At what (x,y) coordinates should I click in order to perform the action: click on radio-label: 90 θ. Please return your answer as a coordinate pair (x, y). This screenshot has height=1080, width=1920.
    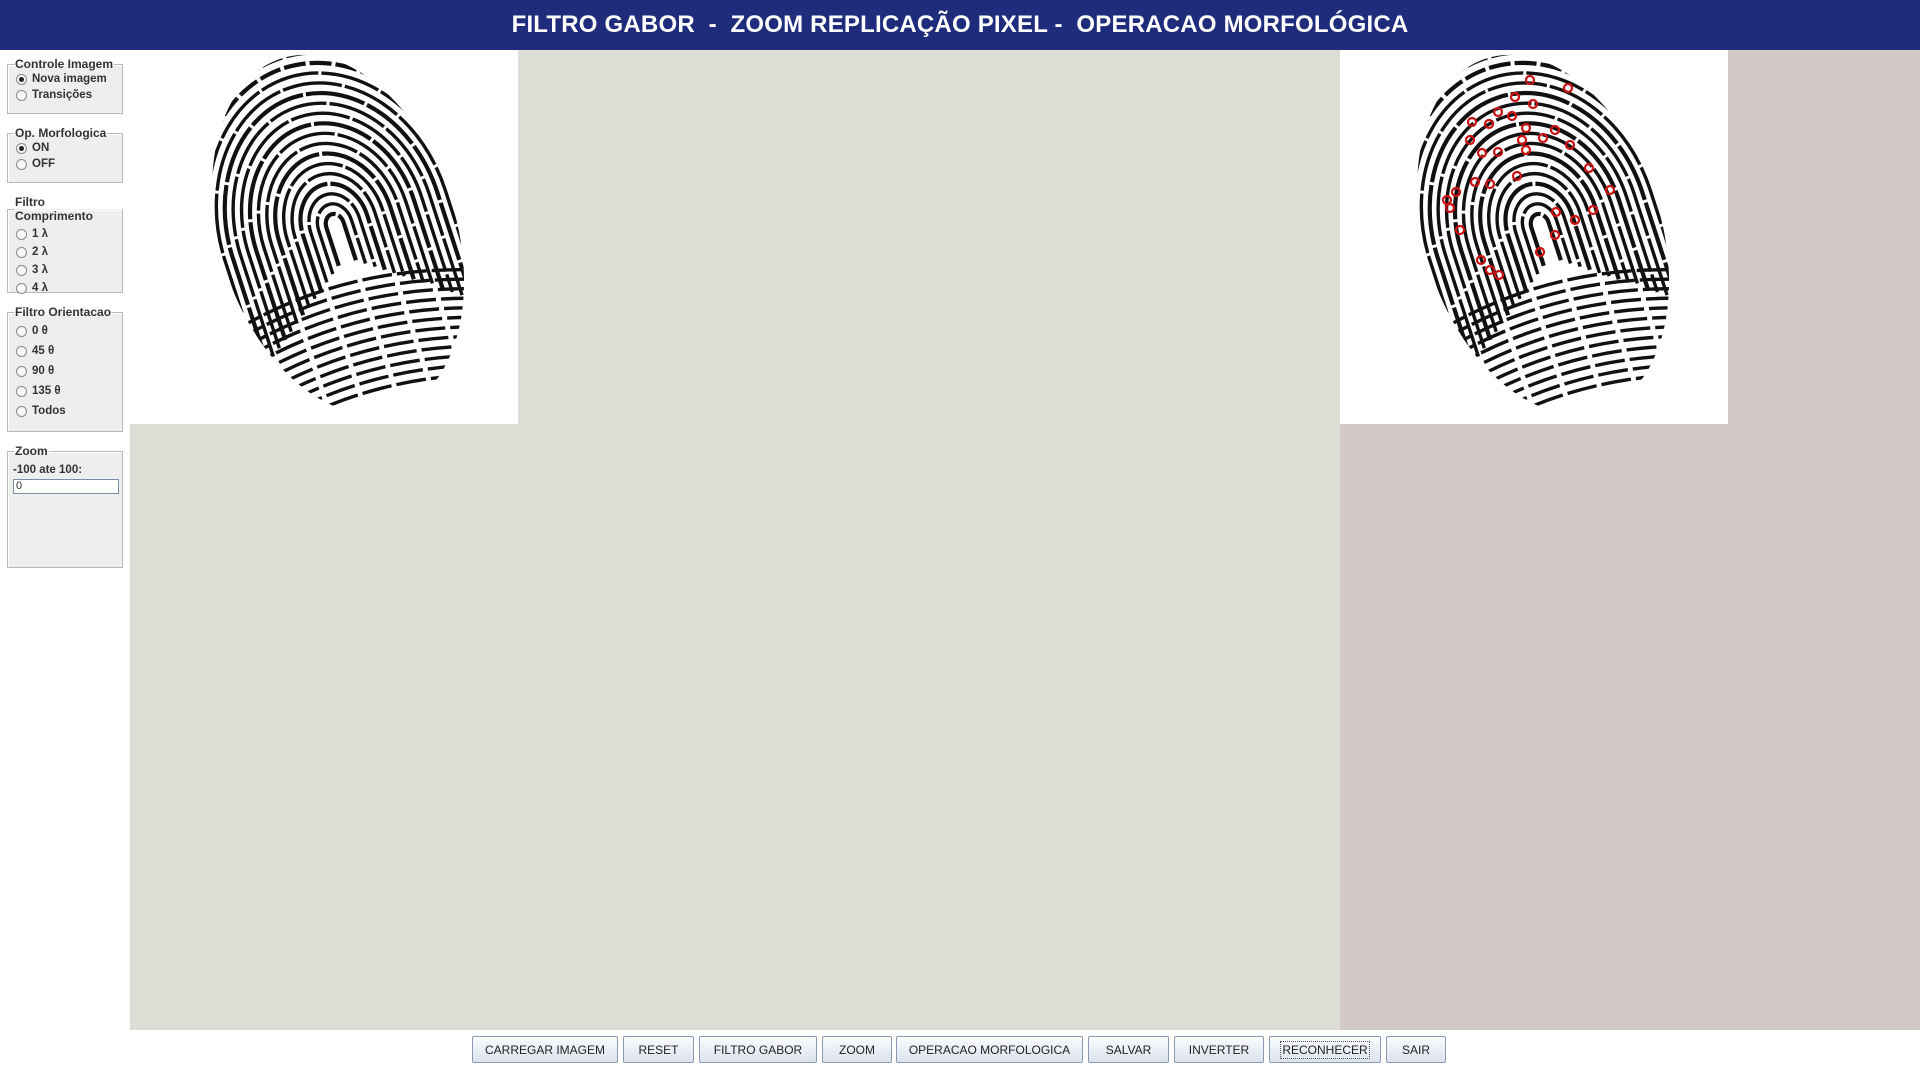
    Looking at the image, I should click on (43, 371).